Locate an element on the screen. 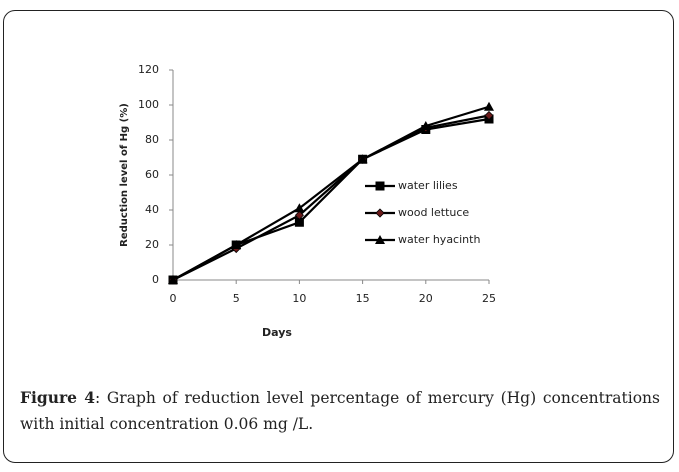 This screenshot has width=679, height=472. y-tick-label: 120 is located at coordinates (148, 69).